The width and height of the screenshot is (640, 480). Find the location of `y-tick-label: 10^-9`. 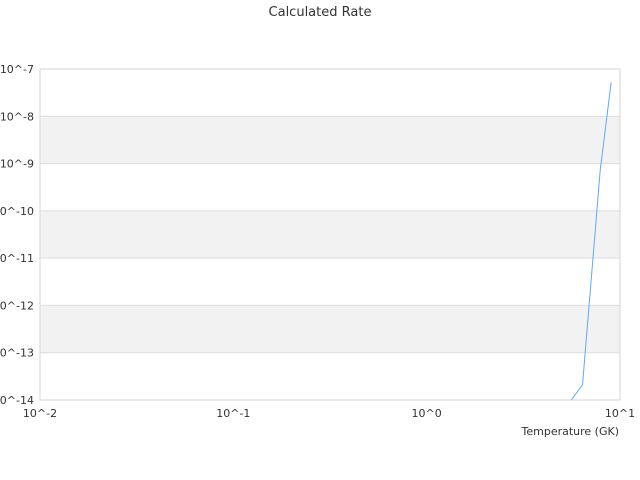

y-tick-label: 10^-9 is located at coordinates (17, 164).